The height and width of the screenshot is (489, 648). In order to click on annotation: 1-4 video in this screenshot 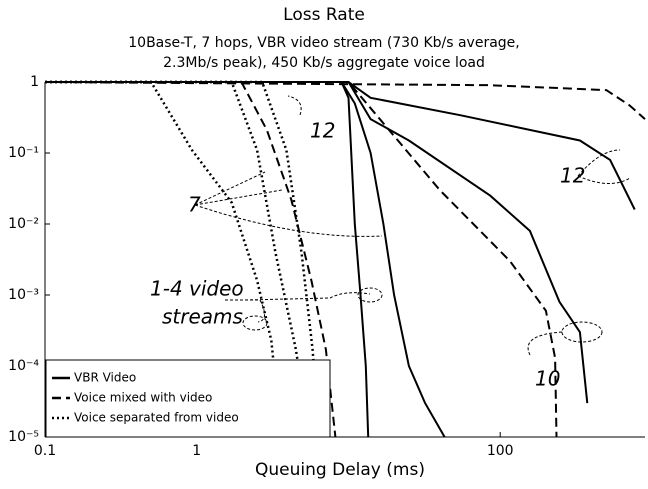, I will do `click(197, 289)`.